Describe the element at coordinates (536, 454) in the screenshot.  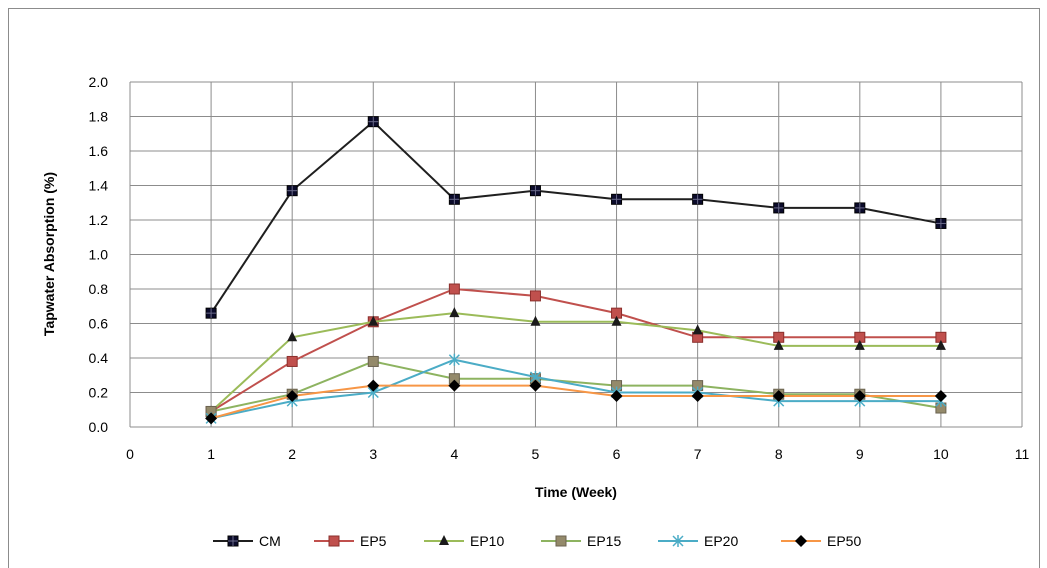
I see `x-tick-label: 5` at that location.